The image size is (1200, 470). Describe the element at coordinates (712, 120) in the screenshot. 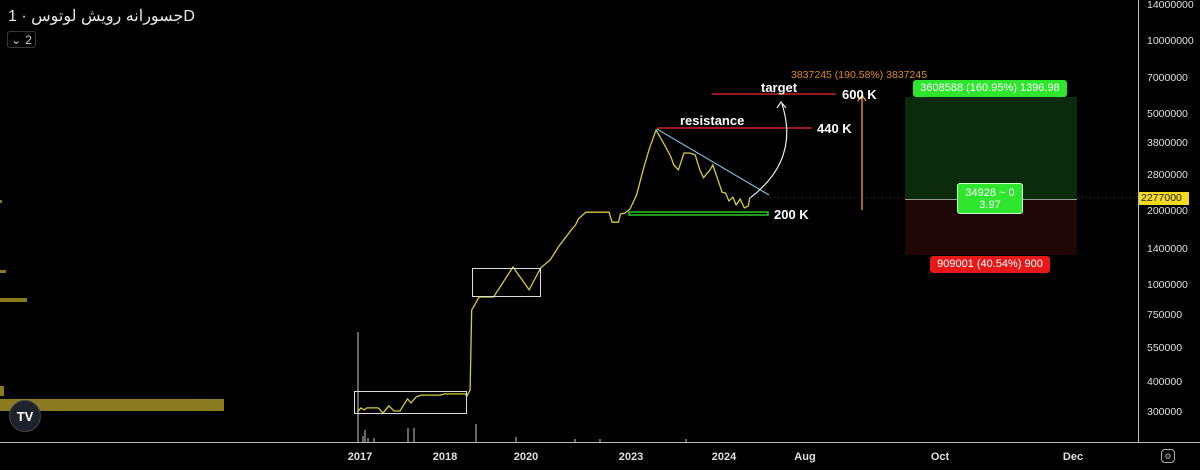

I see `resistance-label: resistance` at that location.